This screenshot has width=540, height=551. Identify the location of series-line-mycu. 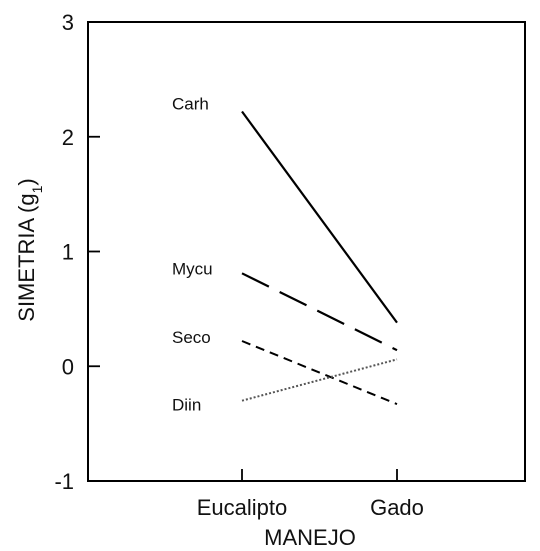
(319, 312).